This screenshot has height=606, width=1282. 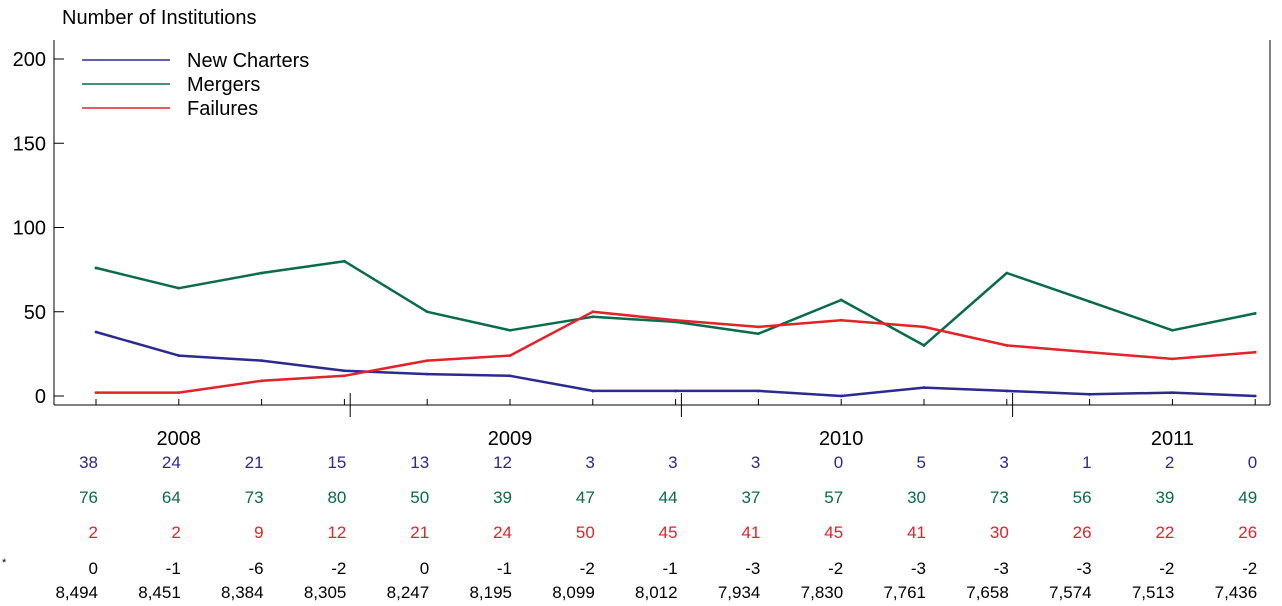 What do you see at coordinates (258, 532) in the screenshot?
I see `table-cell: 9` at bounding box center [258, 532].